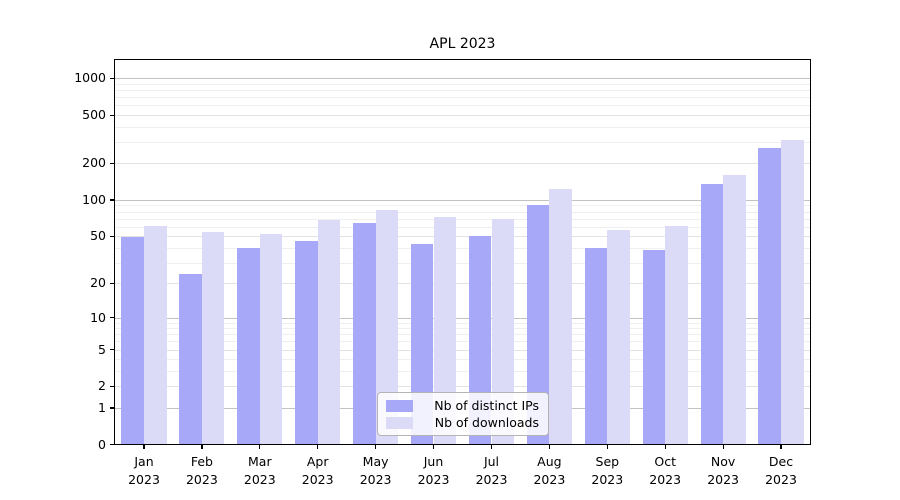  What do you see at coordinates (376, 447) in the screenshot?
I see `x-tick-mark-may` at bounding box center [376, 447].